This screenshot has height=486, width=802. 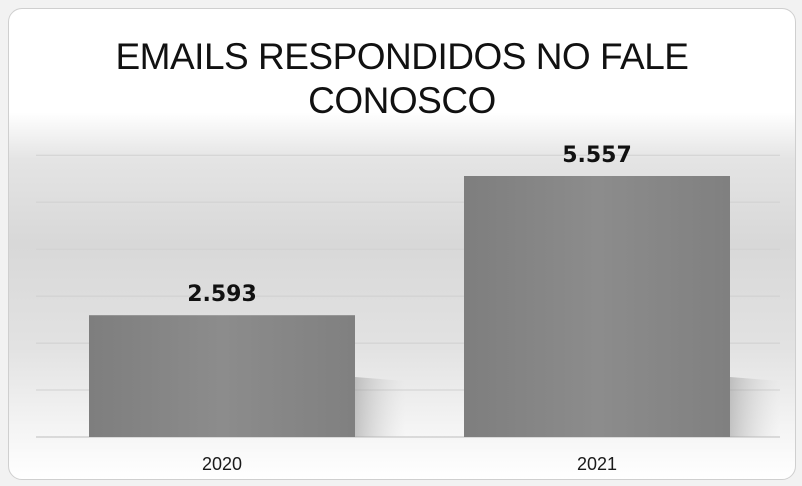 What do you see at coordinates (567, 407) in the screenshot?
I see `bar-shadows` at bounding box center [567, 407].